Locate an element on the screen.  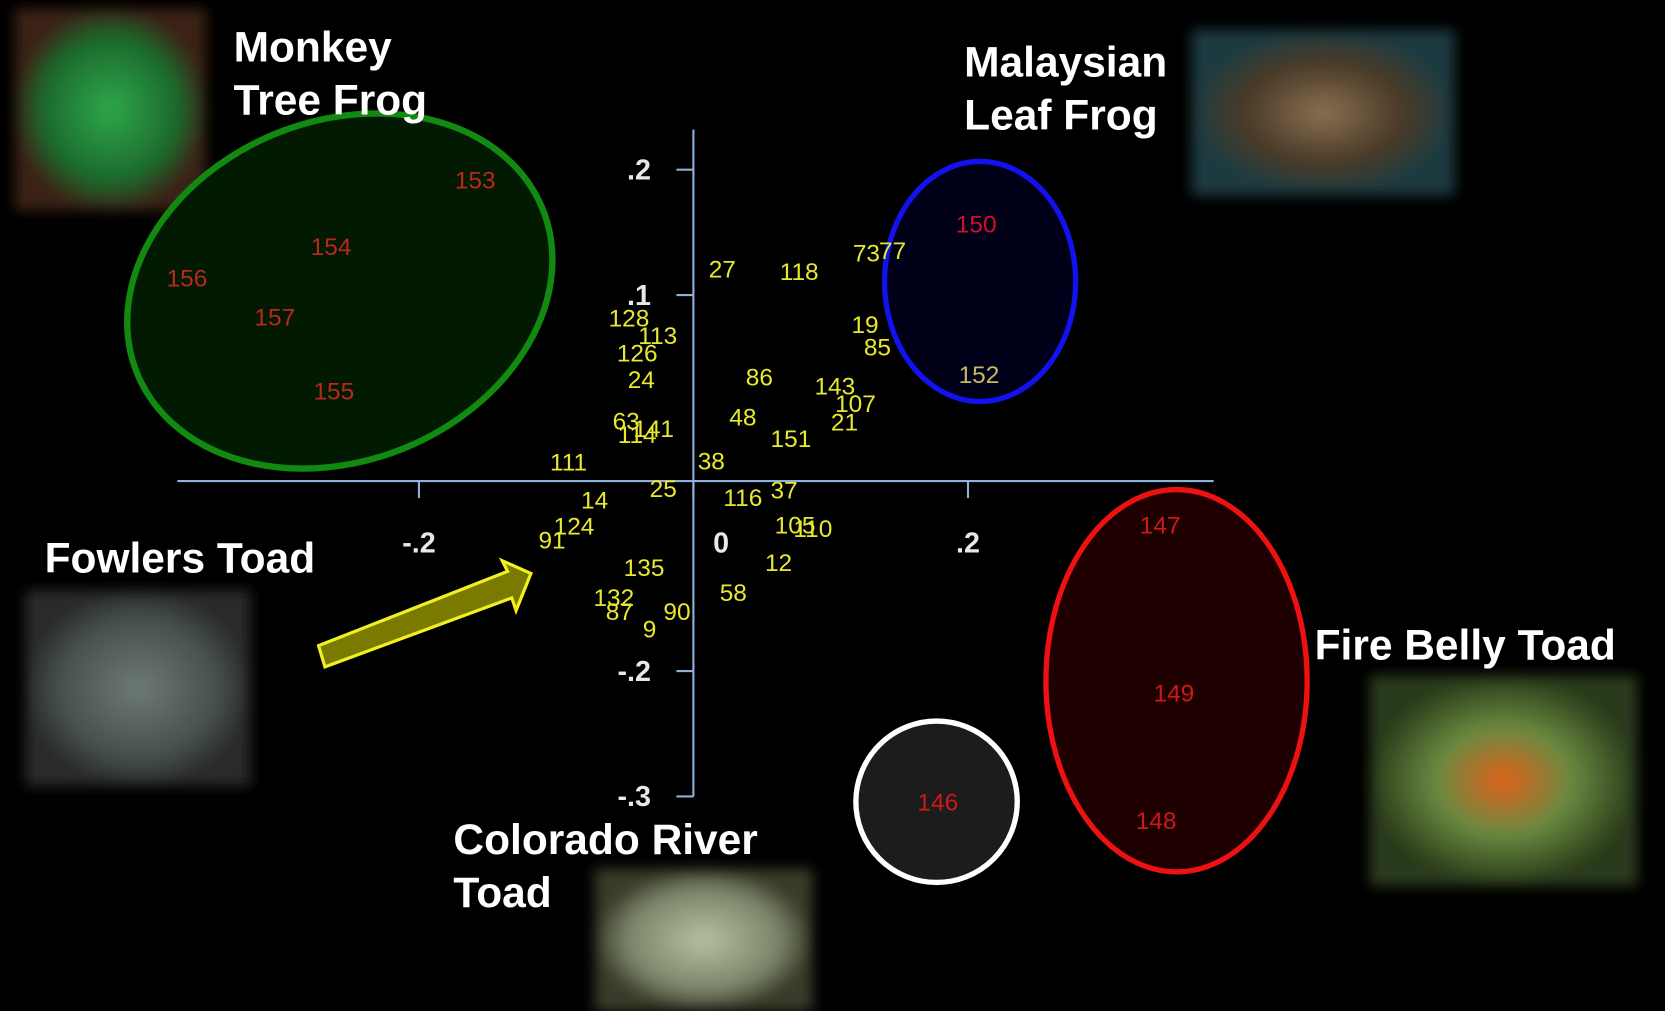
point-label: 147 is located at coordinates (1160, 525).